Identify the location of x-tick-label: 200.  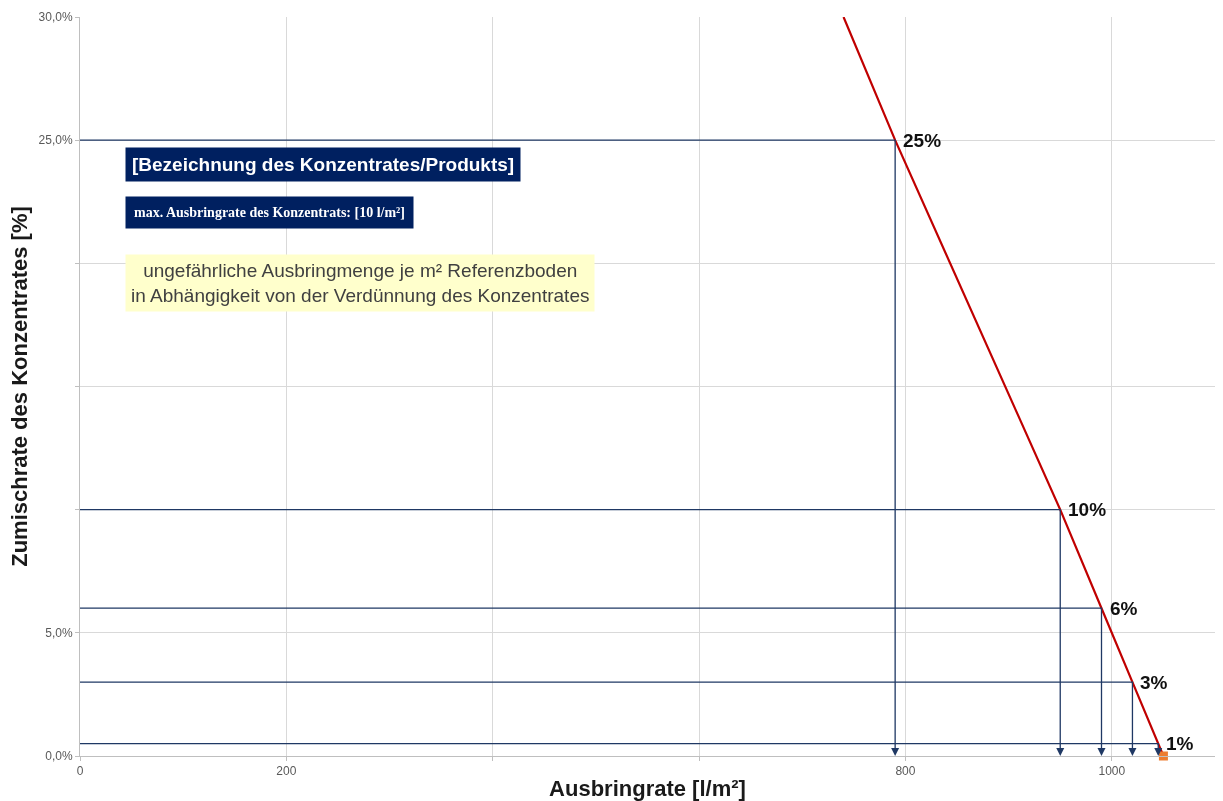
(286, 771).